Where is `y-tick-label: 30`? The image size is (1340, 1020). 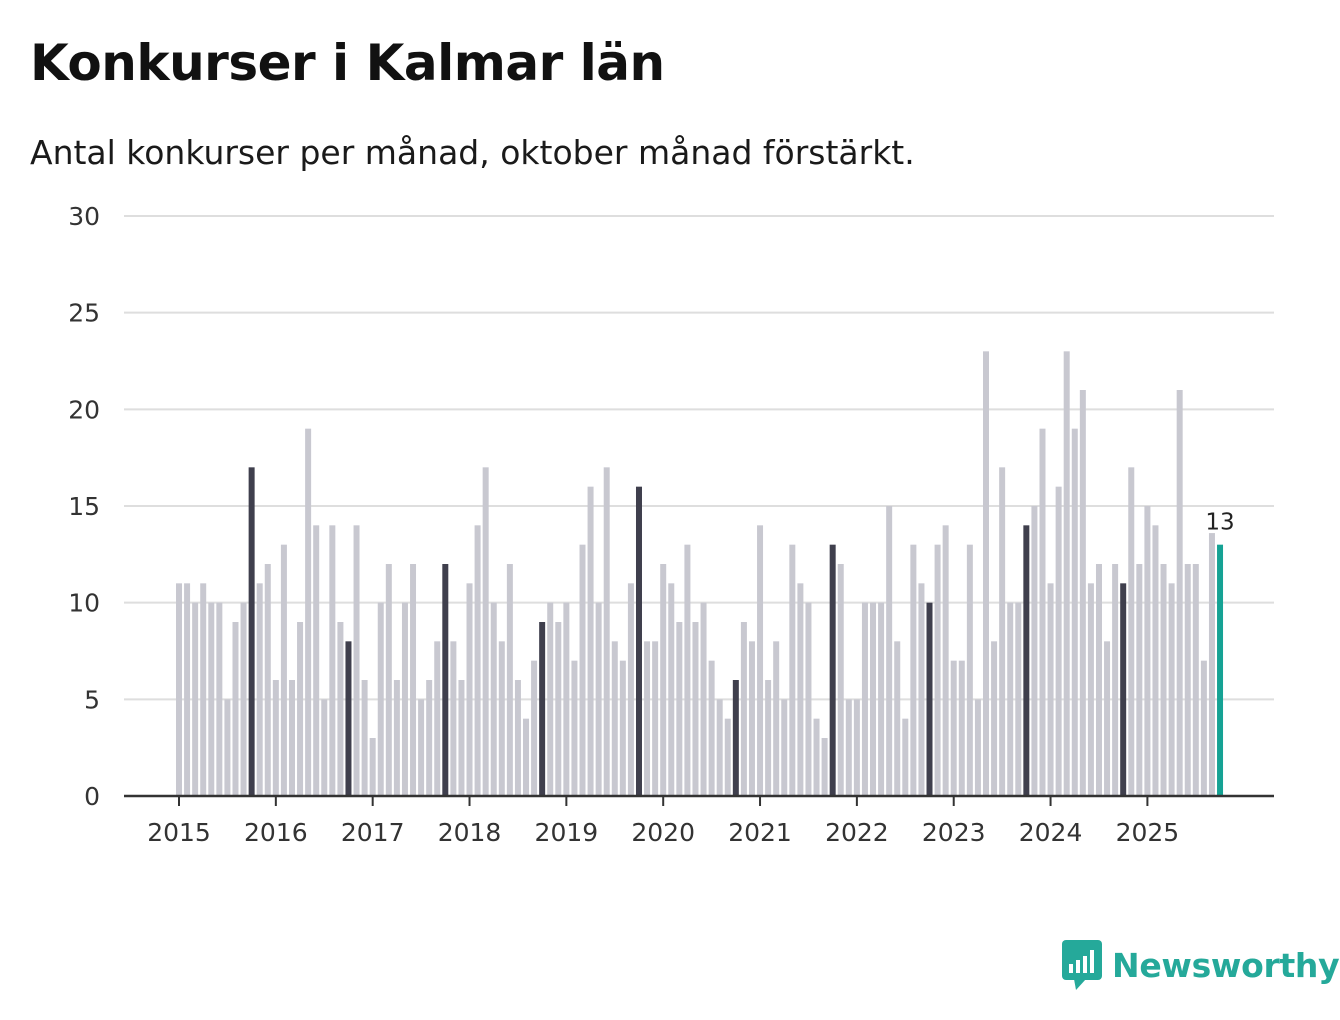
y-tick-label: 30 is located at coordinates (84, 216).